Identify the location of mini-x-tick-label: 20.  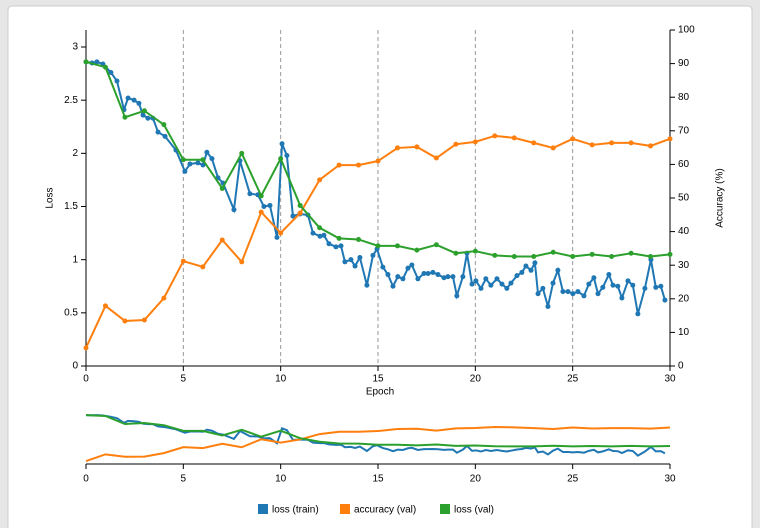
(476, 479).